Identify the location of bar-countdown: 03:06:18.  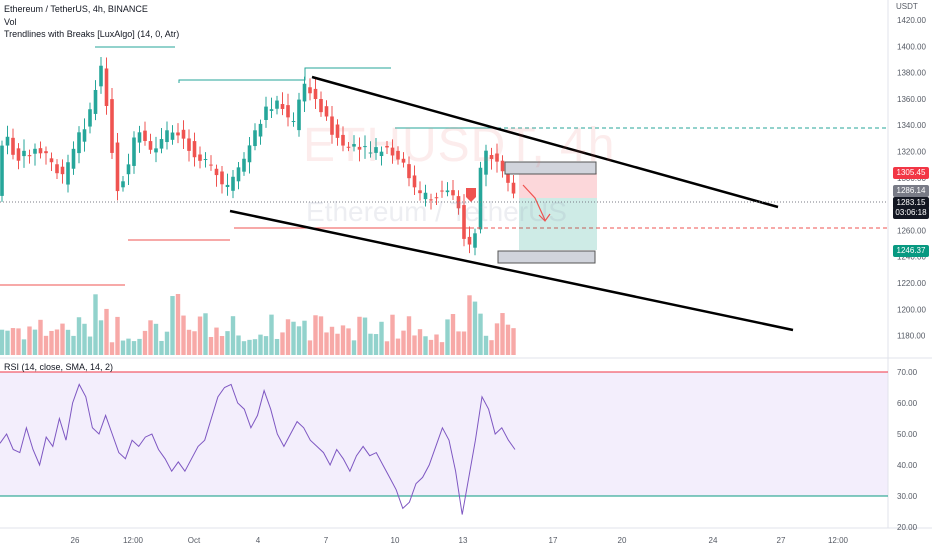
(911, 213).